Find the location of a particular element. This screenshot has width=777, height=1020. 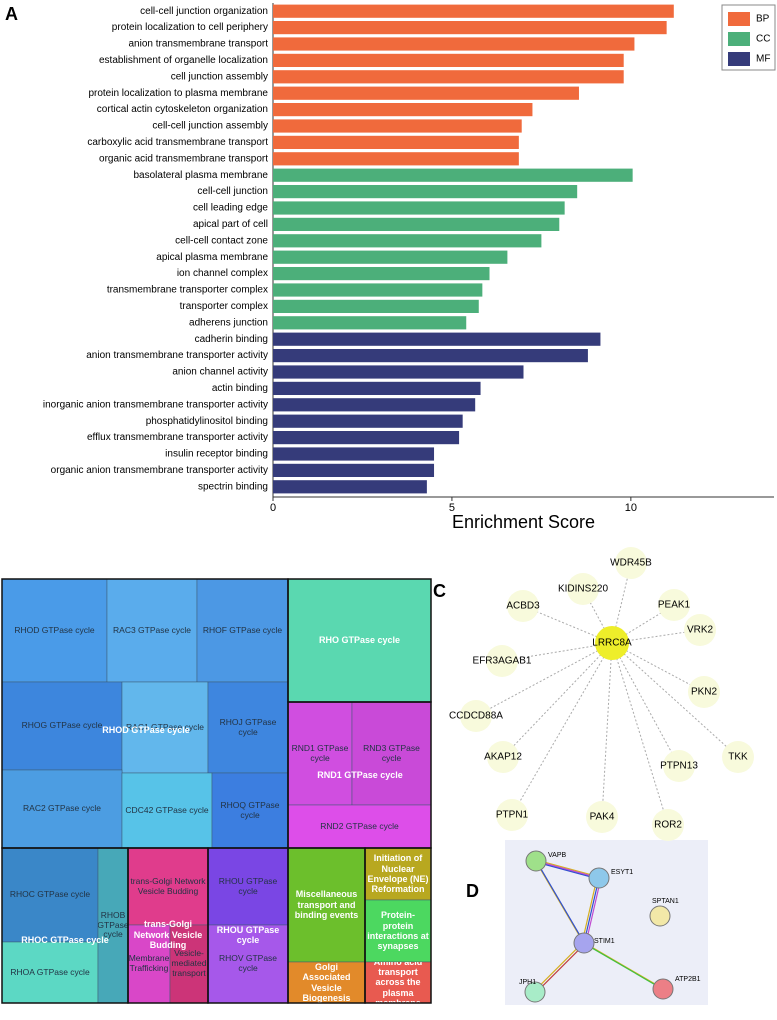

treemap-label-box: RHOV GTPase cycle is located at coordinates (248, 963).